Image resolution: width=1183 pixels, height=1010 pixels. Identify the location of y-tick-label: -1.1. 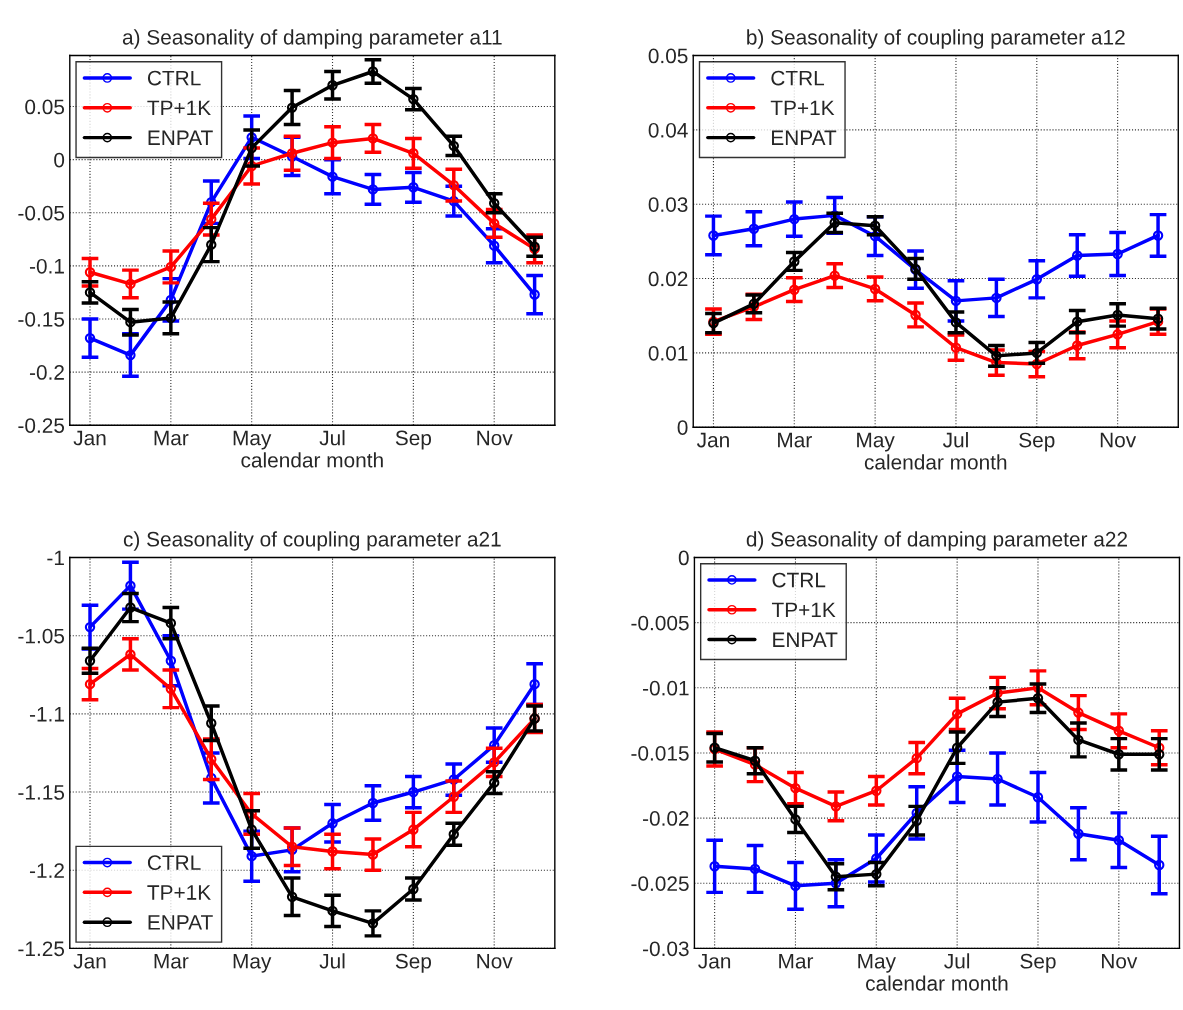
(46, 714).